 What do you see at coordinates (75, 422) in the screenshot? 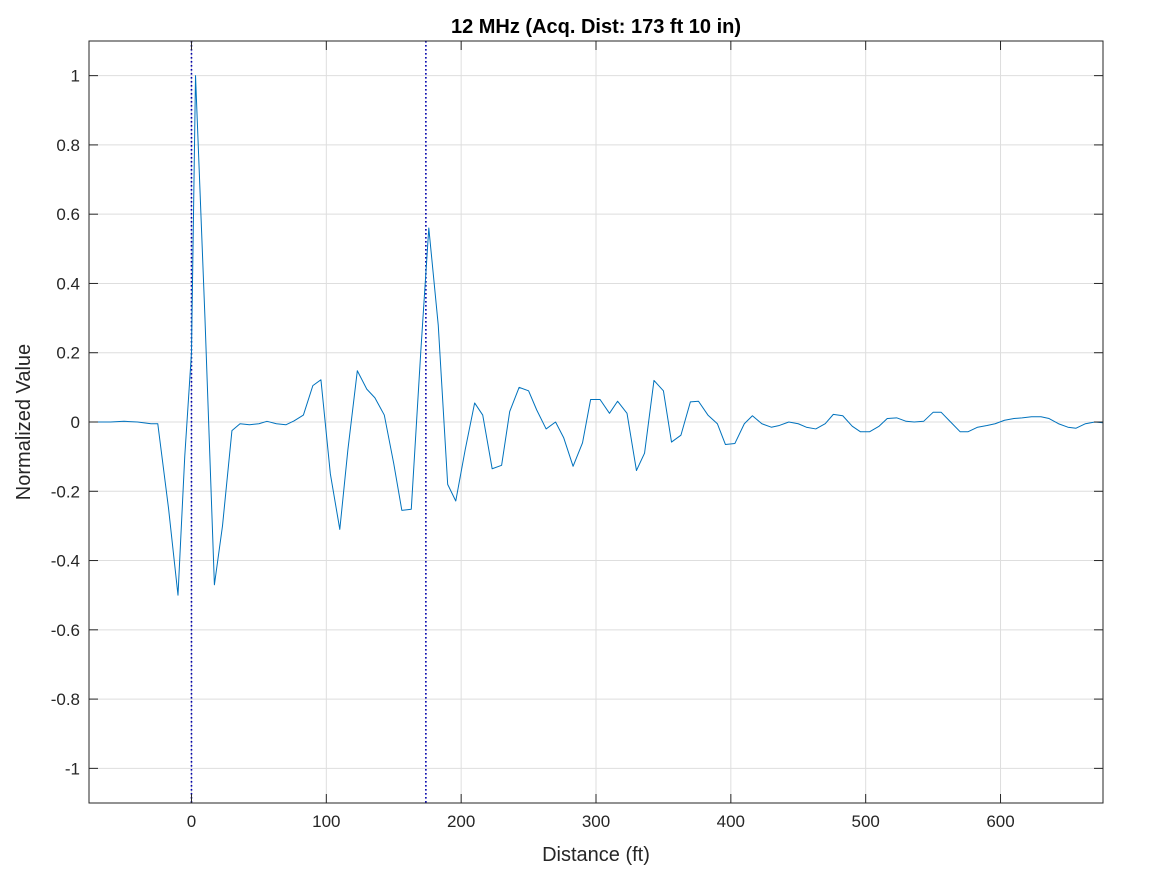
I see `y-tick-label: 0` at bounding box center [75, 422].